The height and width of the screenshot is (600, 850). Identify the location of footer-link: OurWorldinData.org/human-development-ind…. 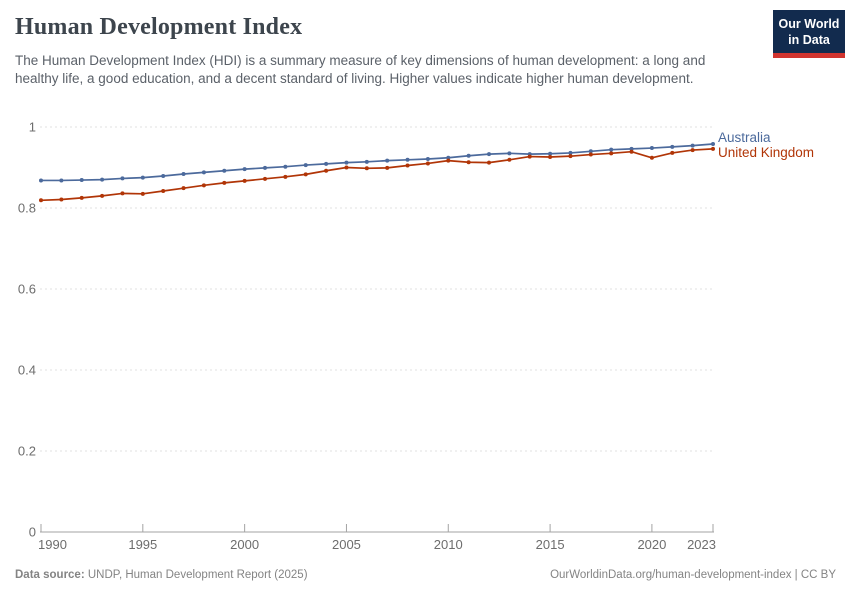
(693, 575).